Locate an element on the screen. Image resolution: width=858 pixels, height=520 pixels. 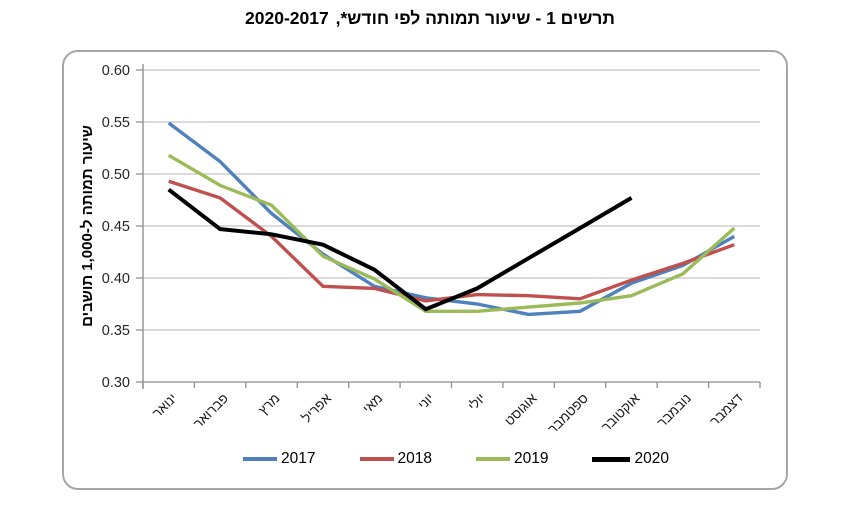
legend-item-2020: 2020 is located at coordinates (630, 459).